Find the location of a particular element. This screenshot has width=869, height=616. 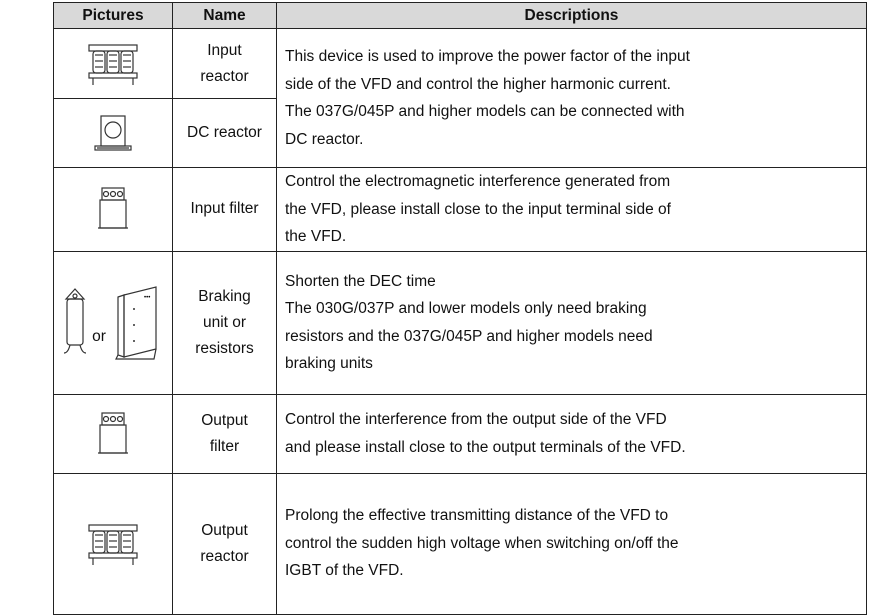

name-line: unit or is located at coordinates (224, 322).